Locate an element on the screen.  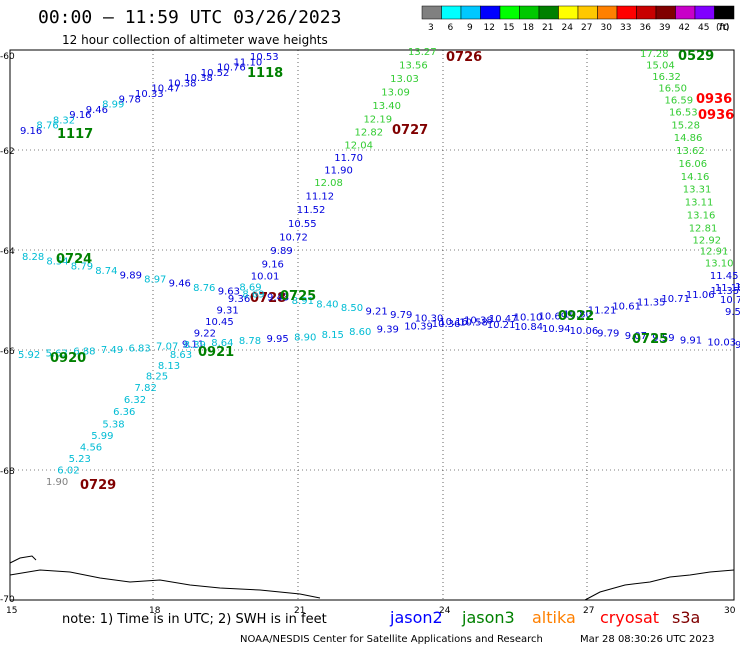
swh-value: 10.72 is located at coordinates (293, 237).